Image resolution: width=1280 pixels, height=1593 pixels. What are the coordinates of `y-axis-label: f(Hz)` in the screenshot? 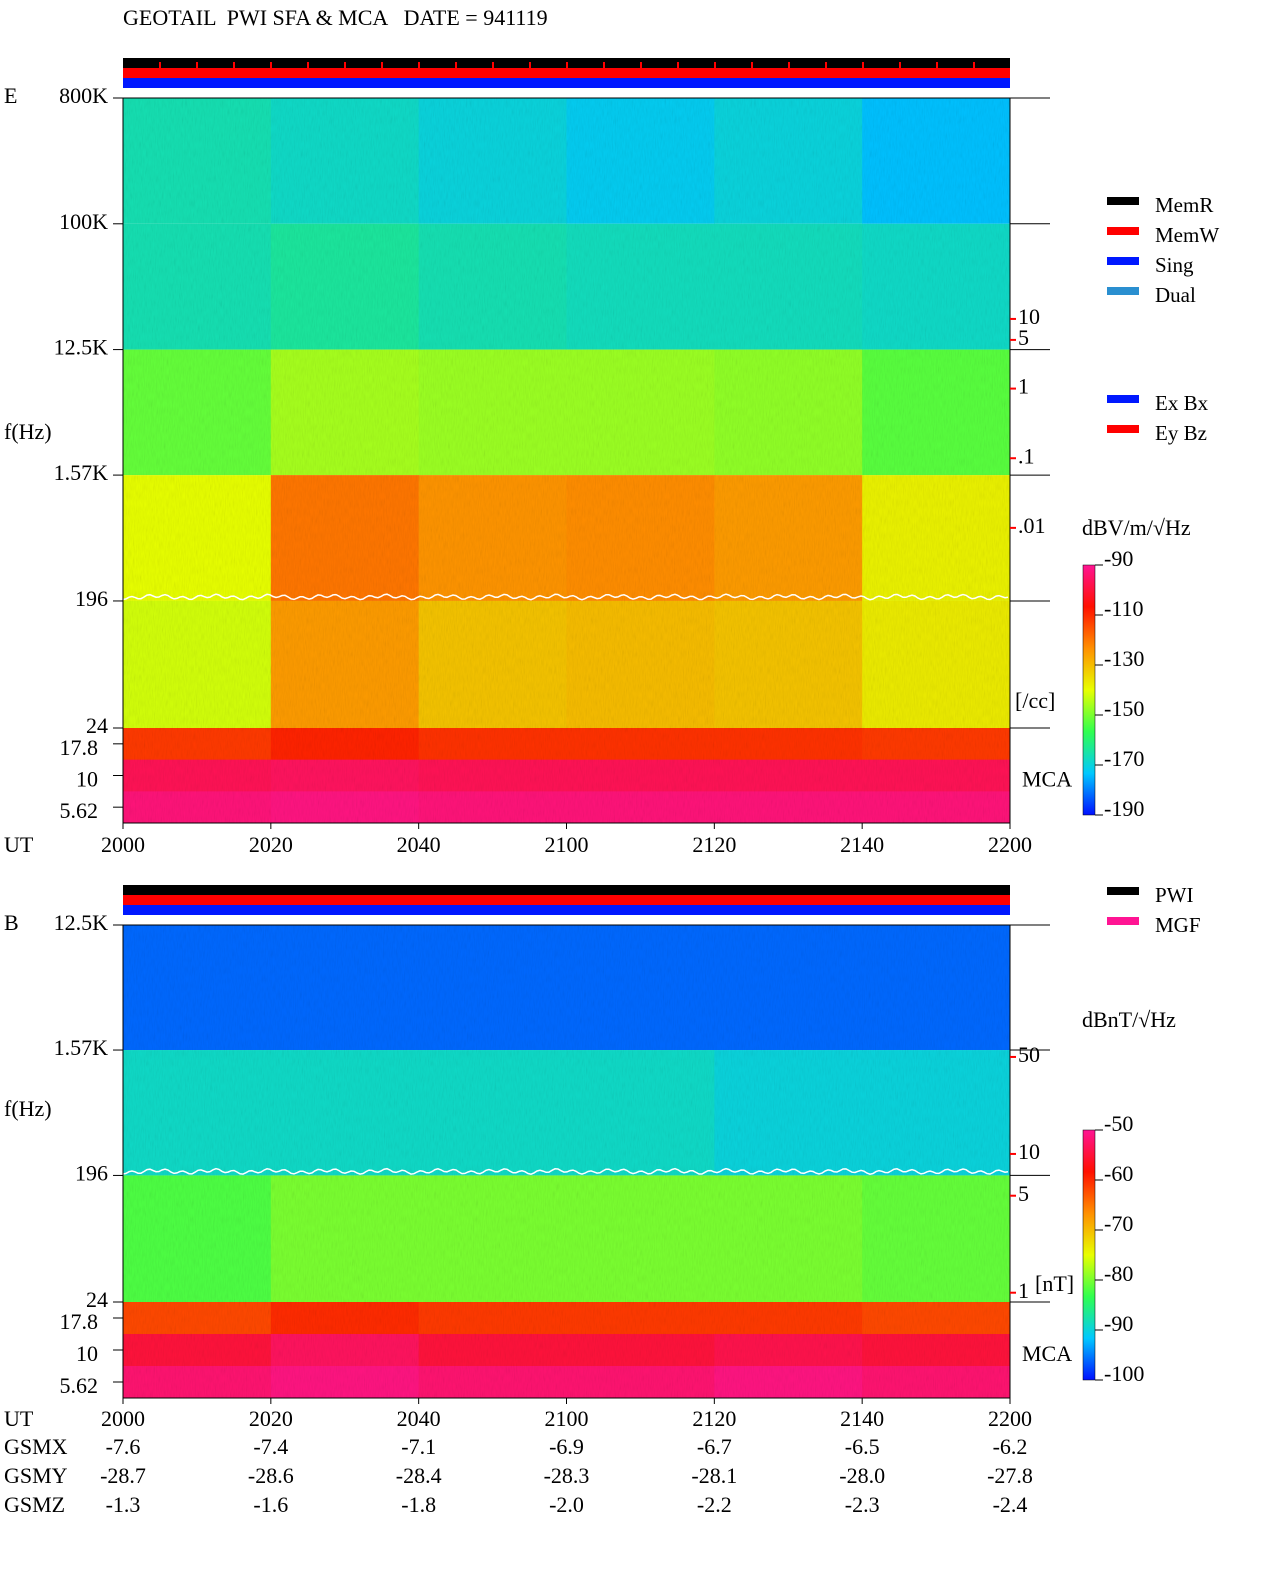 It's located at (28, 431).